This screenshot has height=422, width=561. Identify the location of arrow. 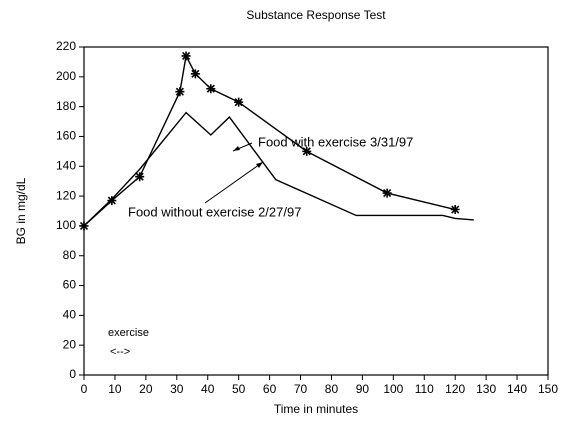
(234, 182).